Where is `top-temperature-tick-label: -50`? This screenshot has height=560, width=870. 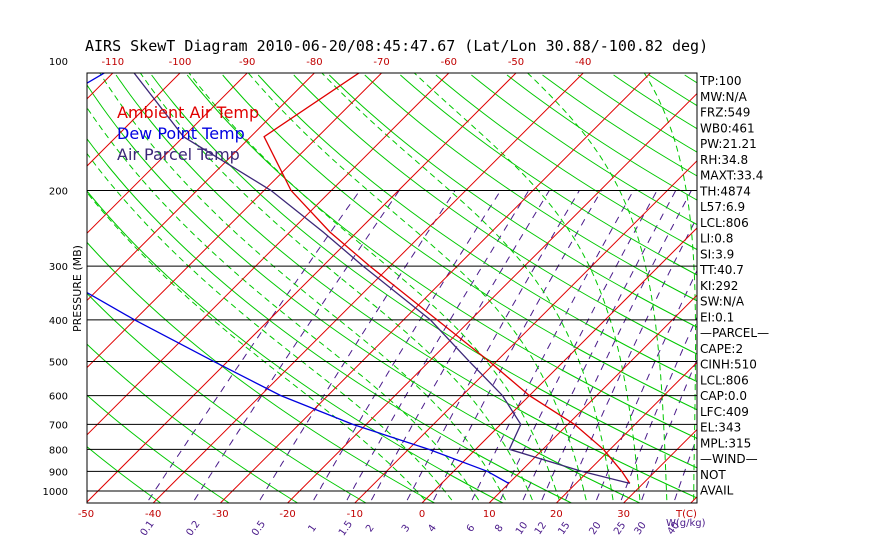 top-temperature-tick-label: -50 is located at coordinates (516, 62).